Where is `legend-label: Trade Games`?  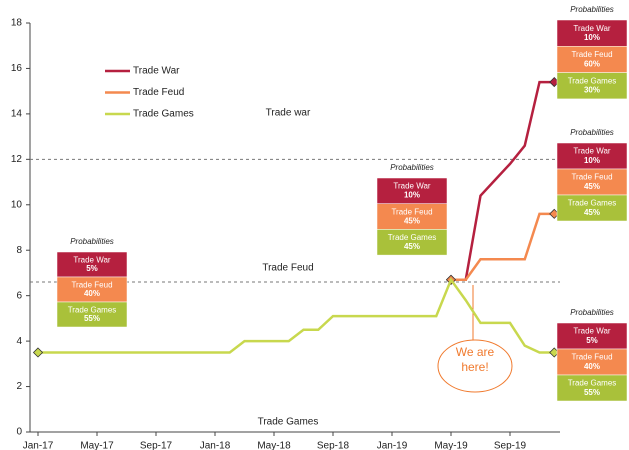
legend-label: Trade Games is located at coordinates (163, 114).